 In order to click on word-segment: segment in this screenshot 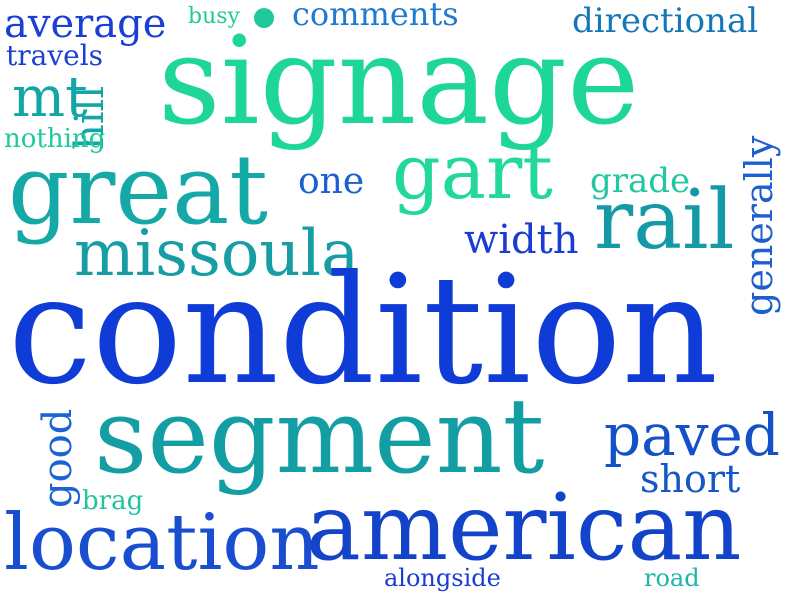, I will do `click(319, 436)`.